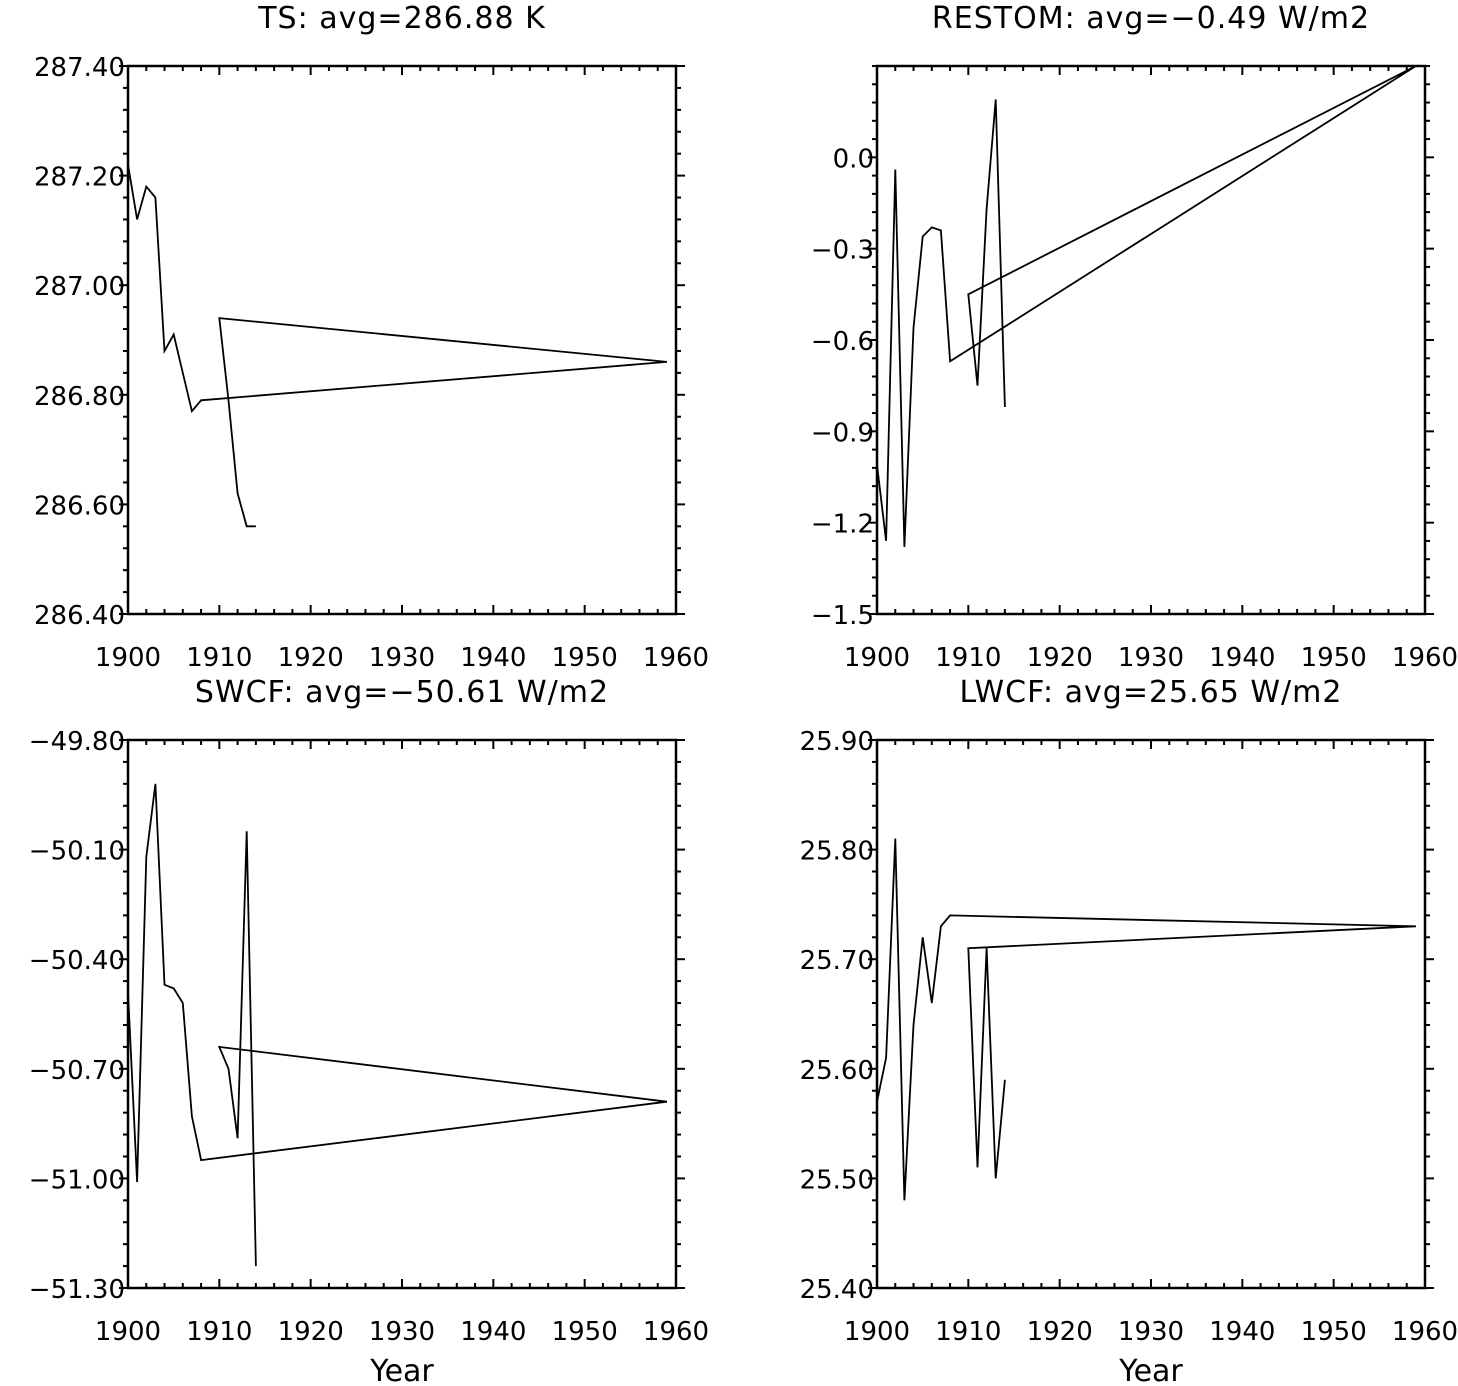 This screenshot has height=1386, width=1458. I want to click on lwcf-series-line, so click(1146, 1019).